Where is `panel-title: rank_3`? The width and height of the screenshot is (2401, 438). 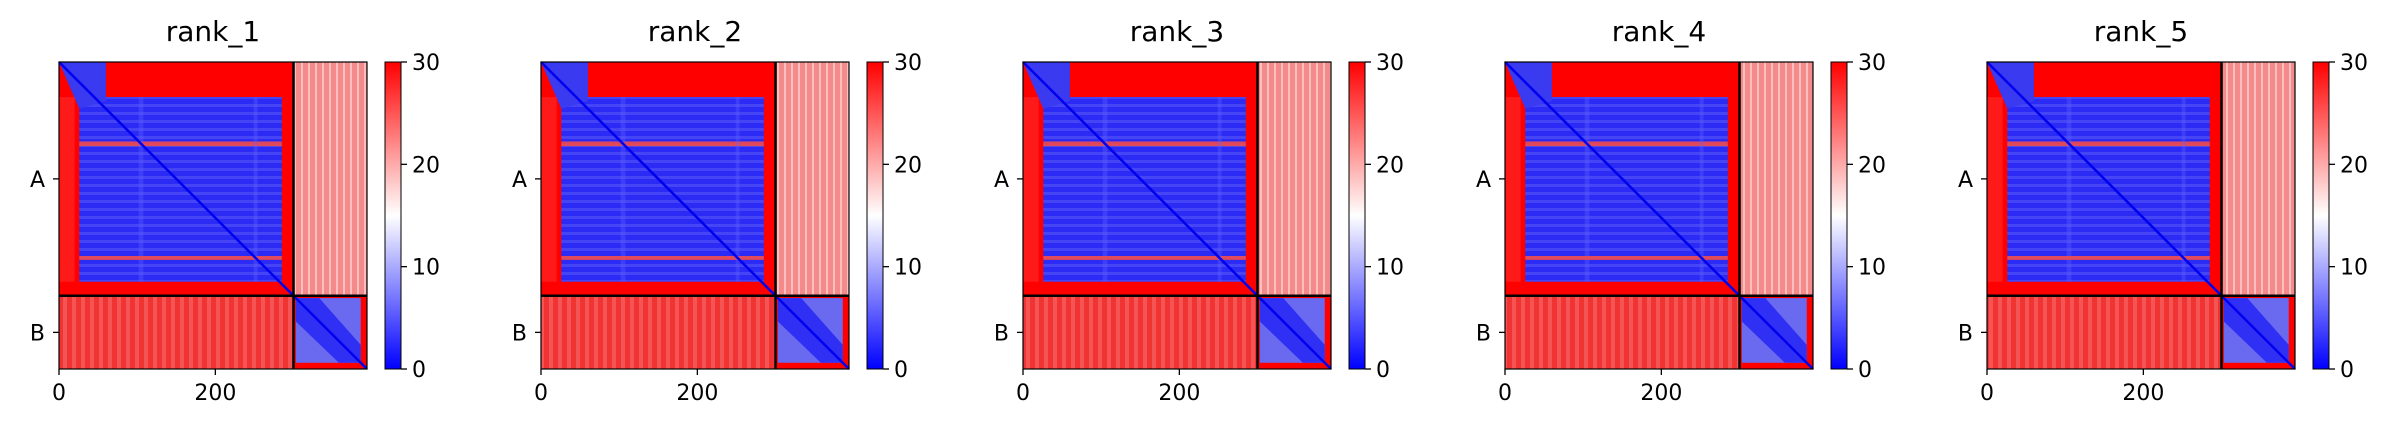
panel-title: rank_3 is located at coordinates (1177, 31).